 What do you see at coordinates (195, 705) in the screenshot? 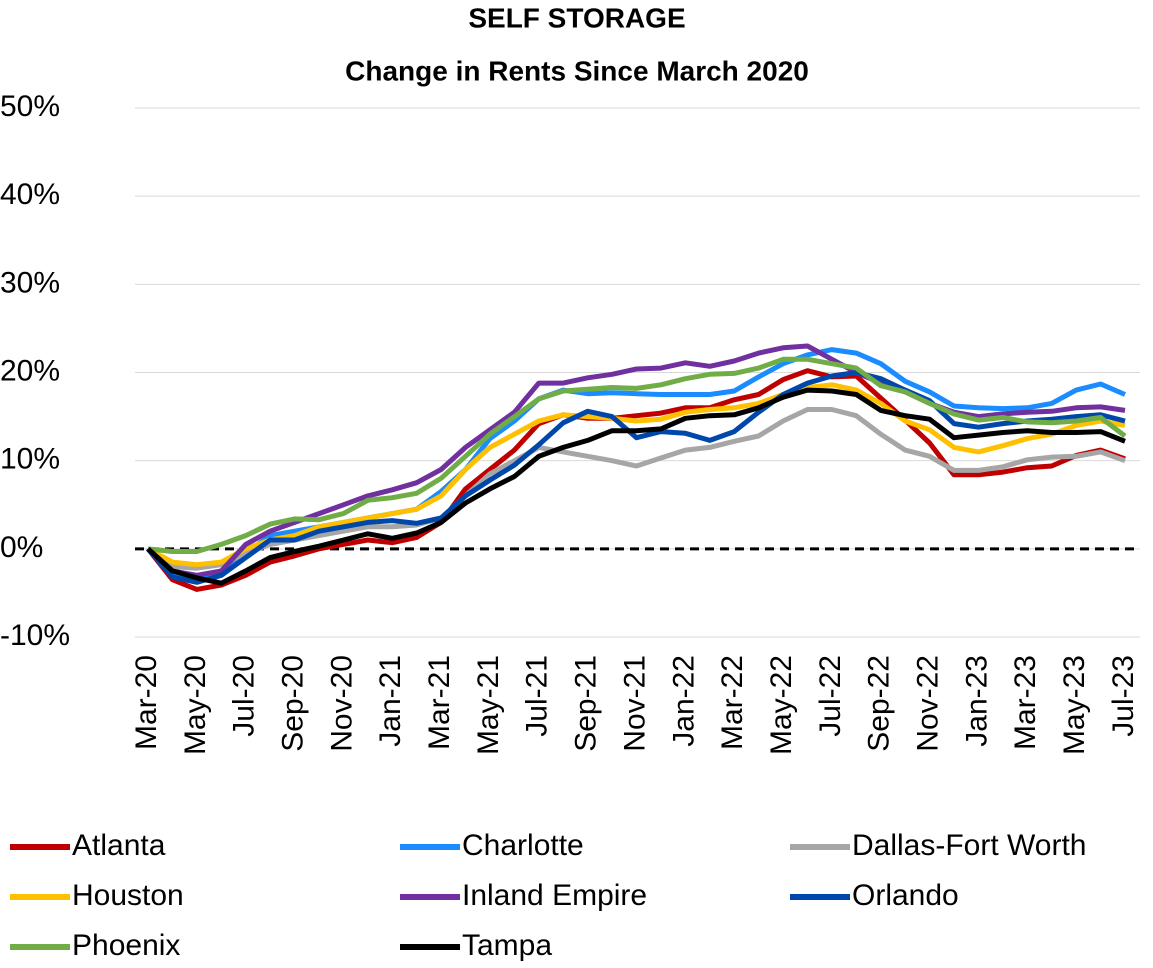
I see `x-tick-label: May-20` at bounding box center [195, 705].